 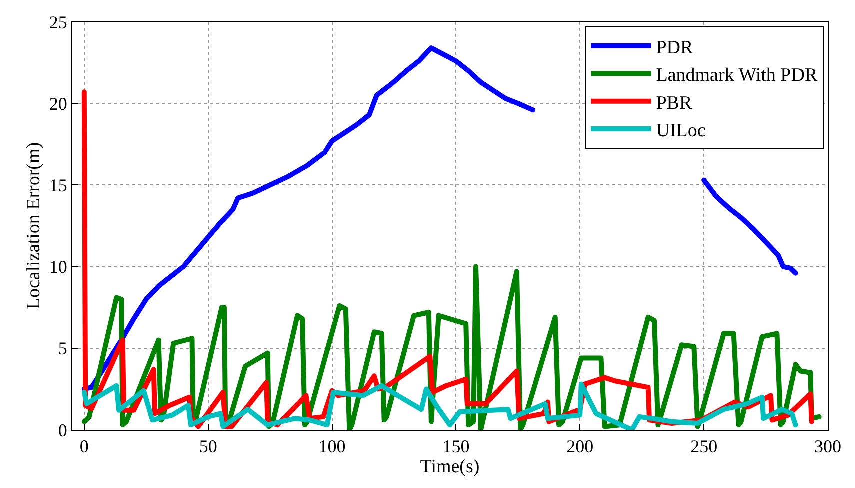 What do you see at coordinates (675, 47) in the screenshot?
I see `legend-label: PDR` at bounding box center [675, 47].